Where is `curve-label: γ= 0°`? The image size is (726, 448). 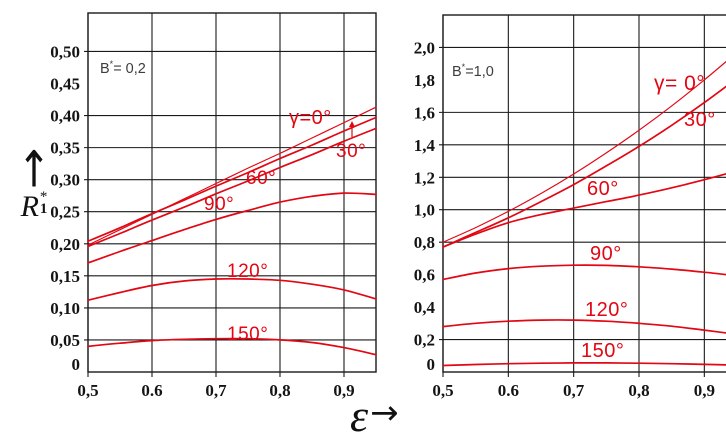 curve-label: γ= 0° is located at coordinates (679, 83).